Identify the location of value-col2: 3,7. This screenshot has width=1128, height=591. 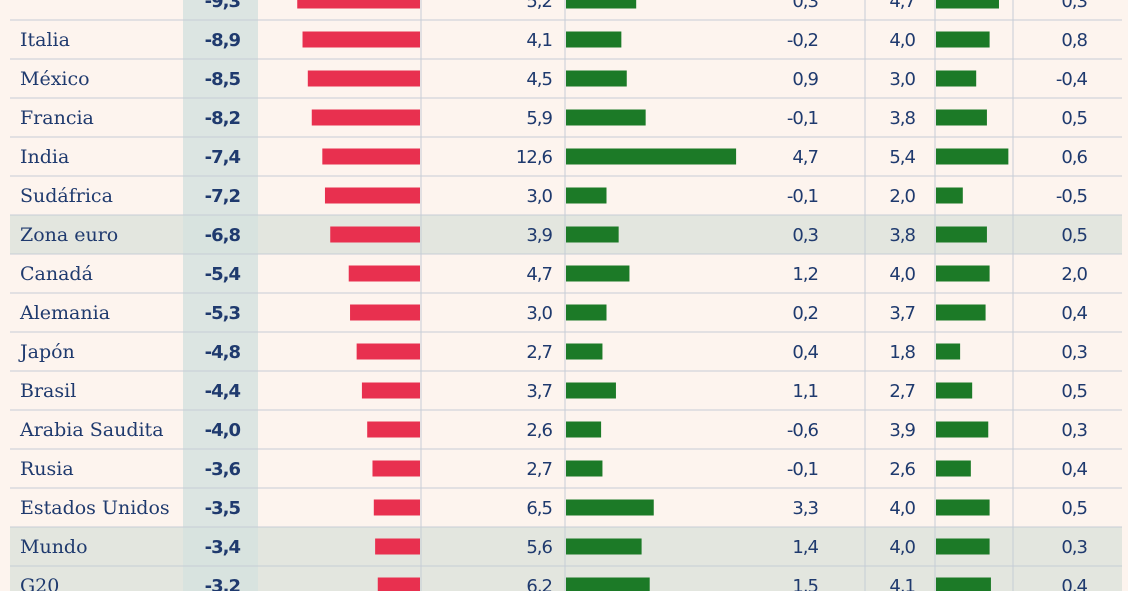
(539, 391).